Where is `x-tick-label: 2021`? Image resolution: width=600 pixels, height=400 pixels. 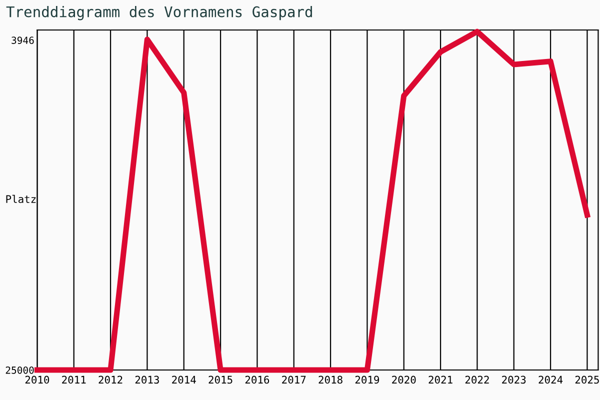 x-tick-label: 2021 is located at coordinates (440, 380).